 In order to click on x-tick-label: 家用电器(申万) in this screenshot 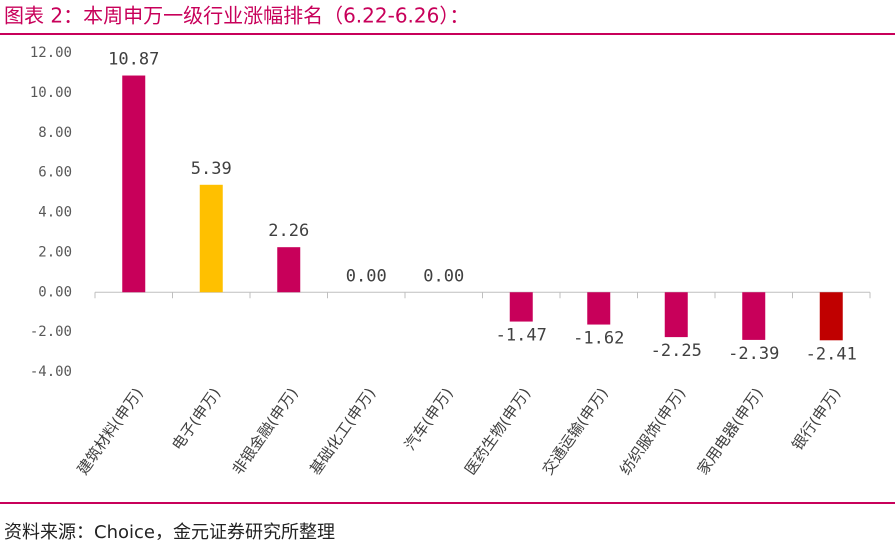, I will do `click(730, 432)`.